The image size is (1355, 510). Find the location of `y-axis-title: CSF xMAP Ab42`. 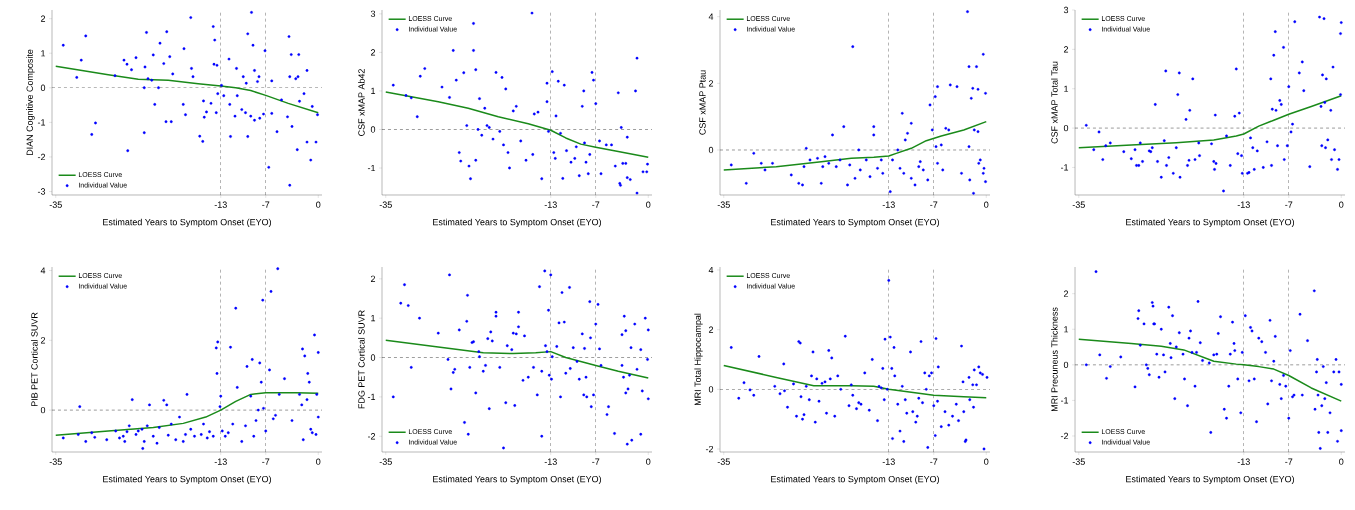

y-axis-title: CSF xMAP Ab42 is located at coordinates (361, 102).